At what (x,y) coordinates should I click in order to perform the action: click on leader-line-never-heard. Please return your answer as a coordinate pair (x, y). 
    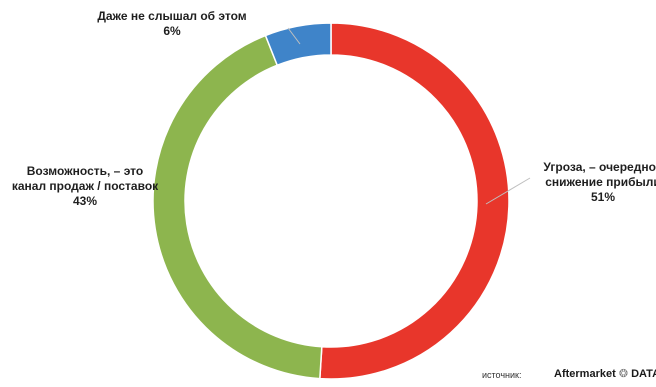
    Looking at the image, I should click on (294, 36).